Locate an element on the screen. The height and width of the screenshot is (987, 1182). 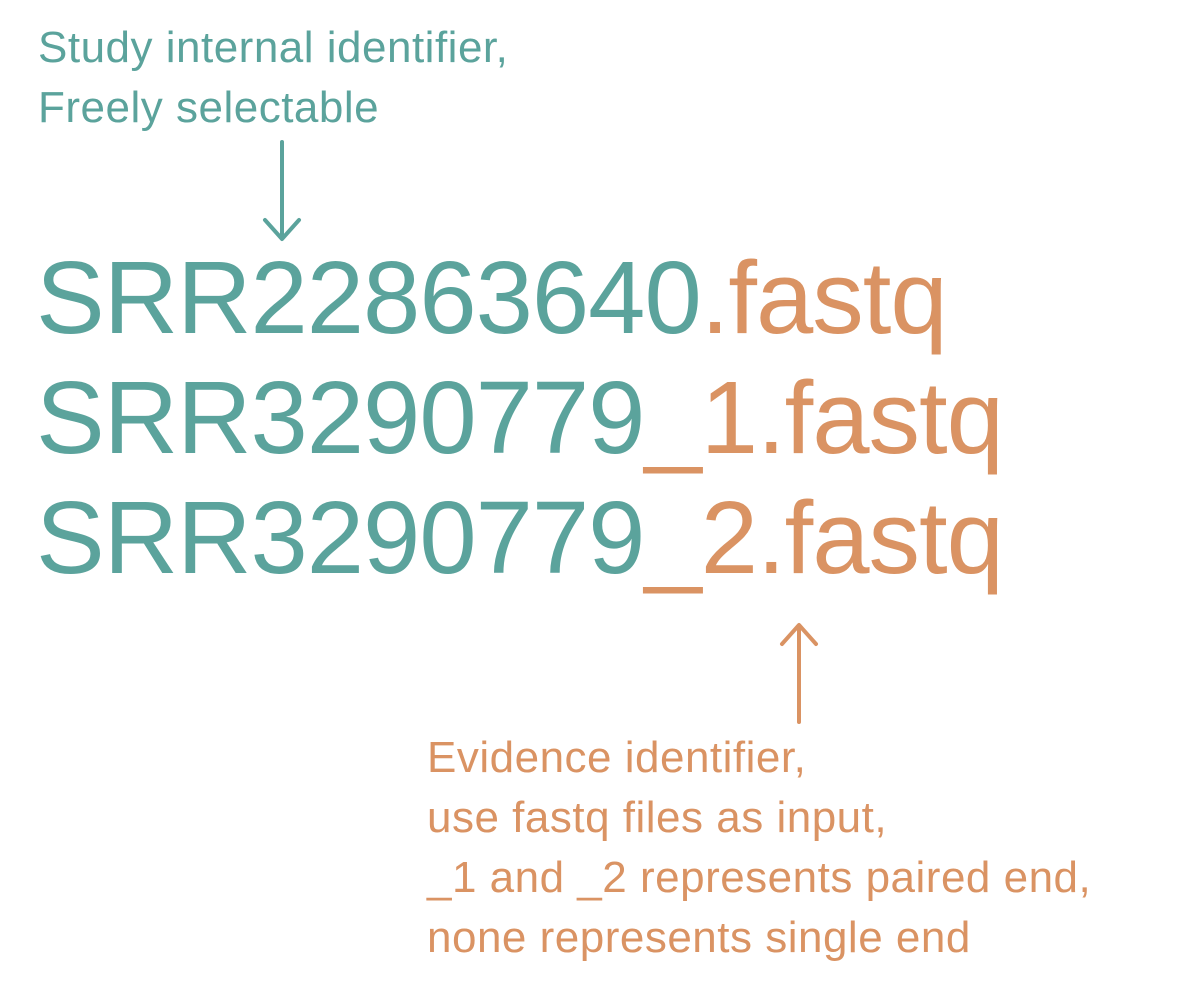
up-arrow-icon is located at coordinates (799, 673).